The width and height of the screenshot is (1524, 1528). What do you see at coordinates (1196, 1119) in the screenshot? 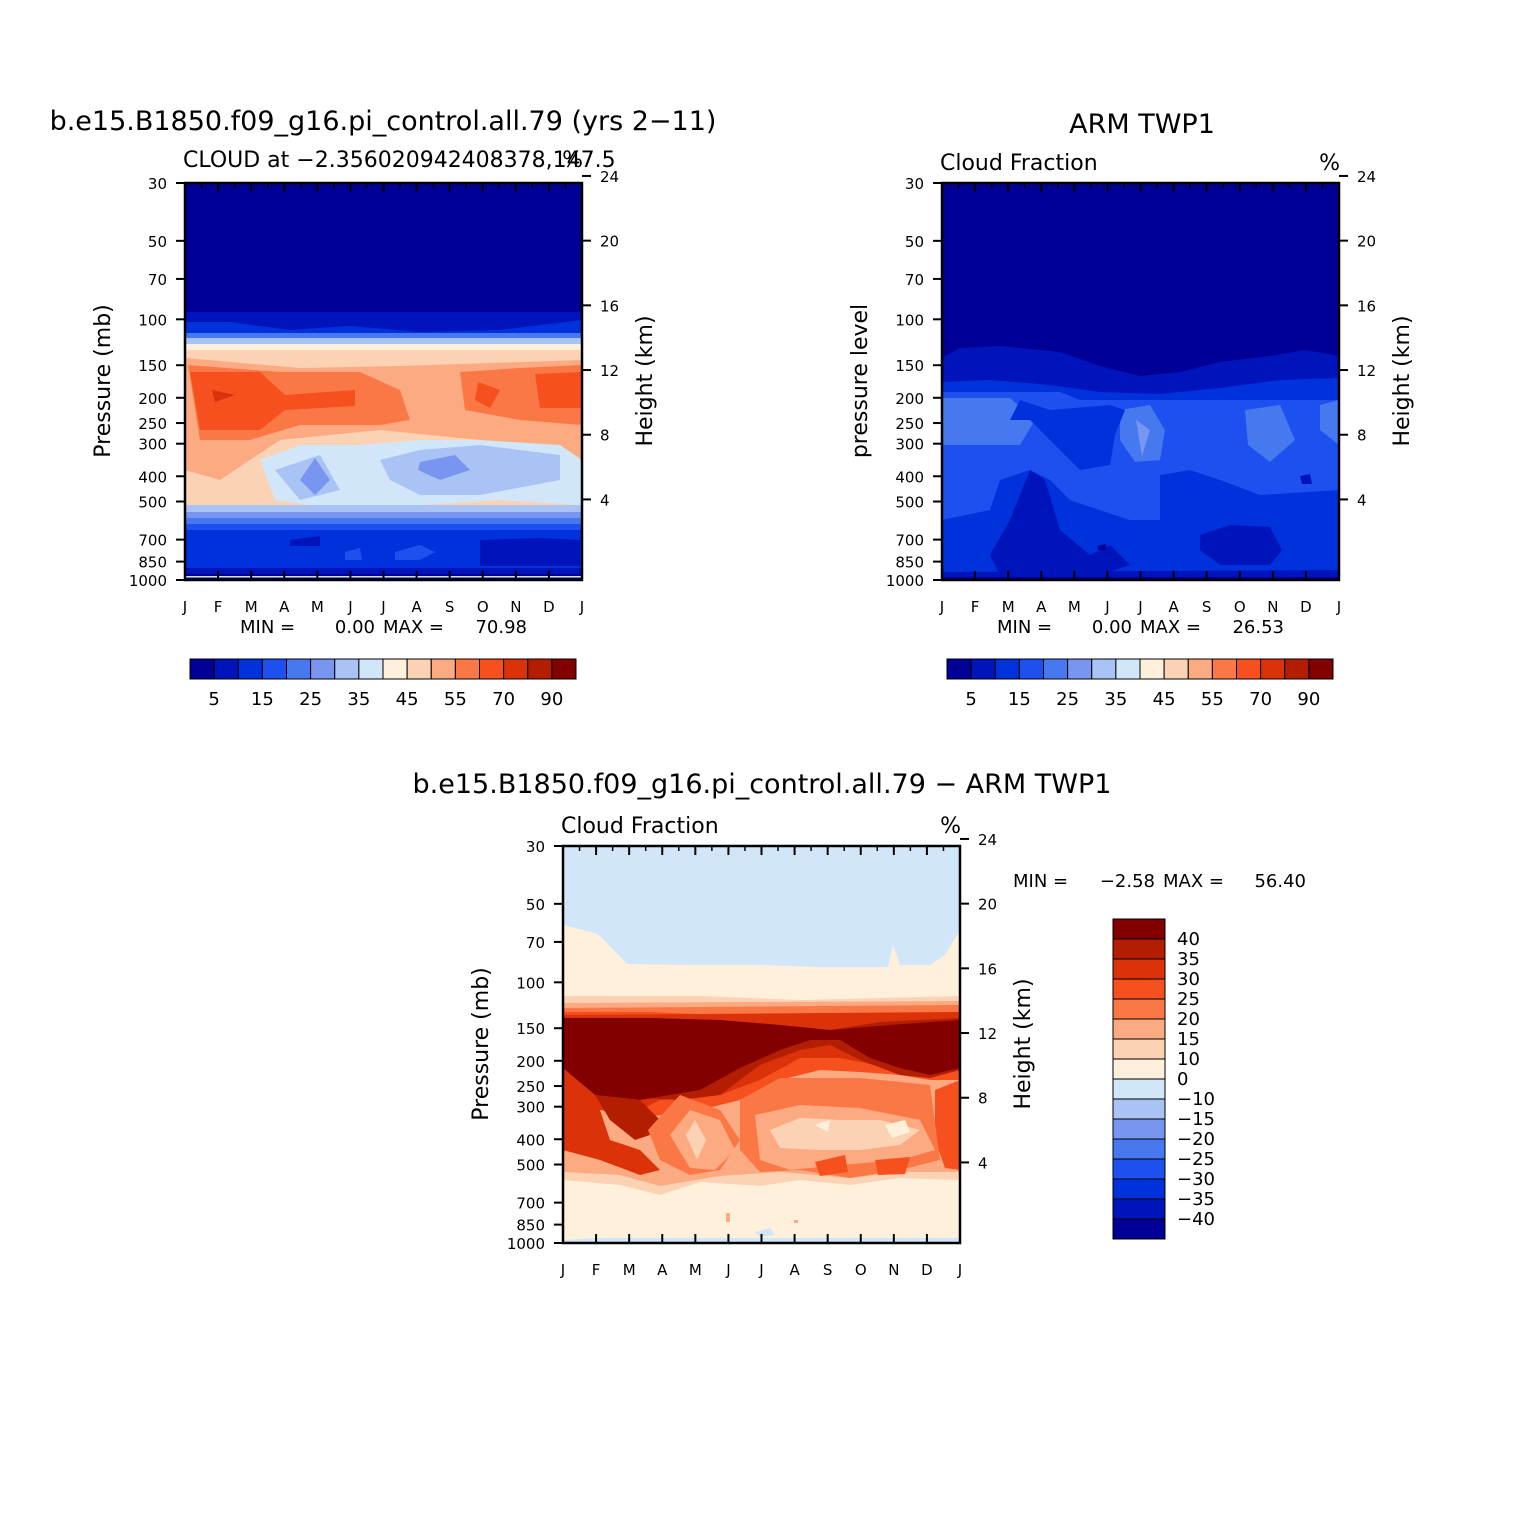
I see `colorbar-label: −15` at bounding box center [1196, 1119].